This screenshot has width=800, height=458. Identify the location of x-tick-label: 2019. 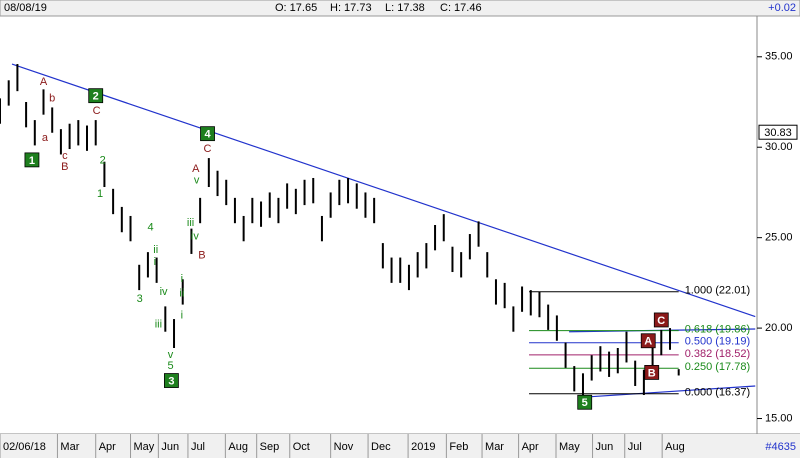
(423, 447).